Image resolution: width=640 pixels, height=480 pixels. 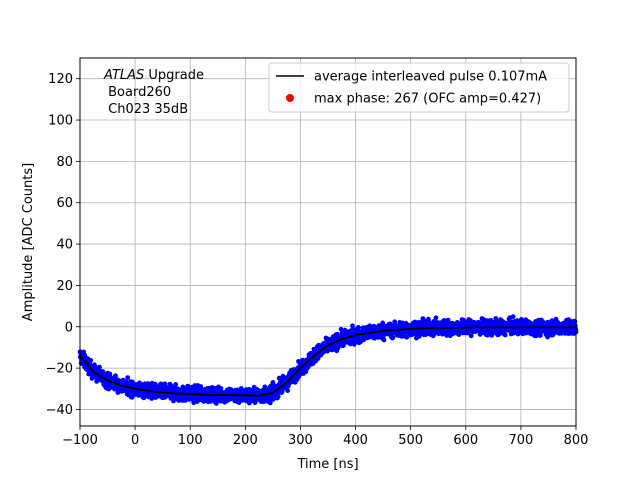 I want to click on y-tick-label: 120, so click(x=60, y=79).